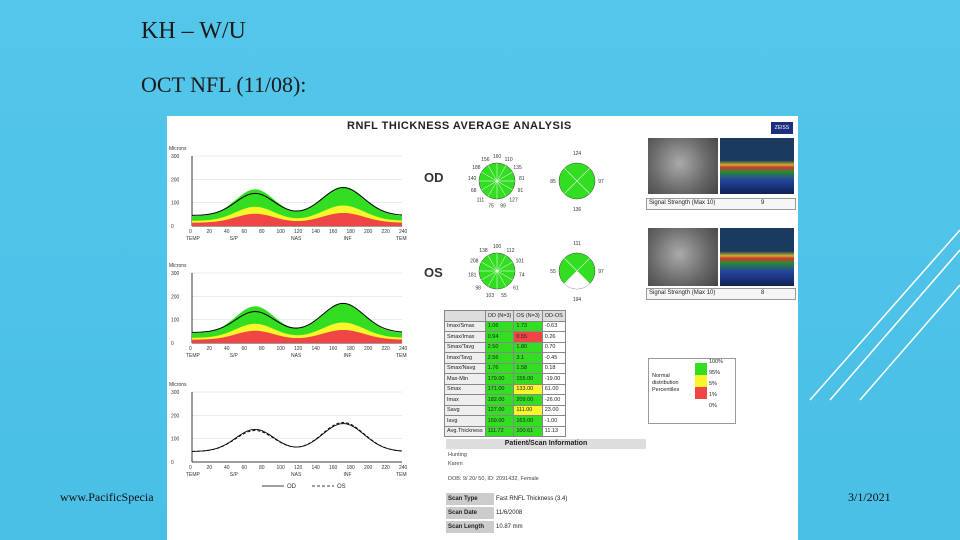  I want to click on patient-details: DOB: 9/ 20/ 50, ID: 2091432, Female, so click(493, 479).